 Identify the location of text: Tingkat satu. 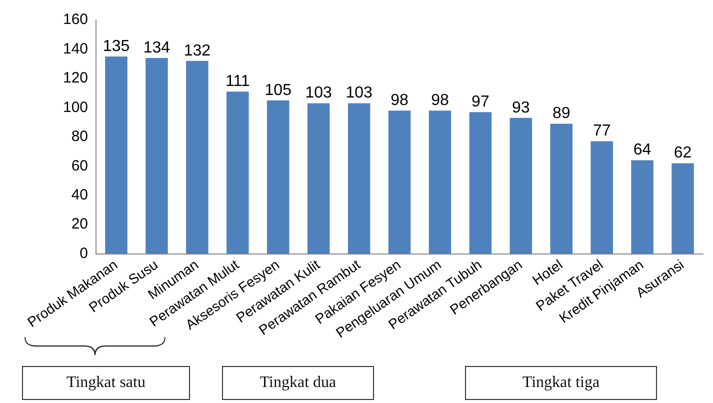
(106, 383).